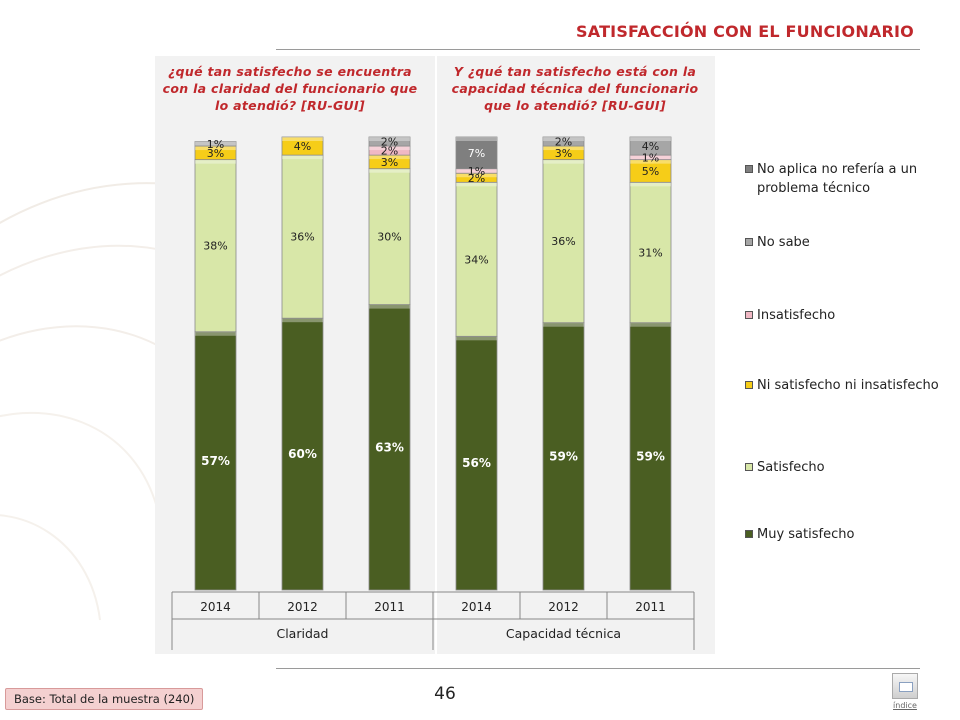  Describe the element at coordinates (650, 171) in the screenshot. I see `data-label: 5%` at that location.